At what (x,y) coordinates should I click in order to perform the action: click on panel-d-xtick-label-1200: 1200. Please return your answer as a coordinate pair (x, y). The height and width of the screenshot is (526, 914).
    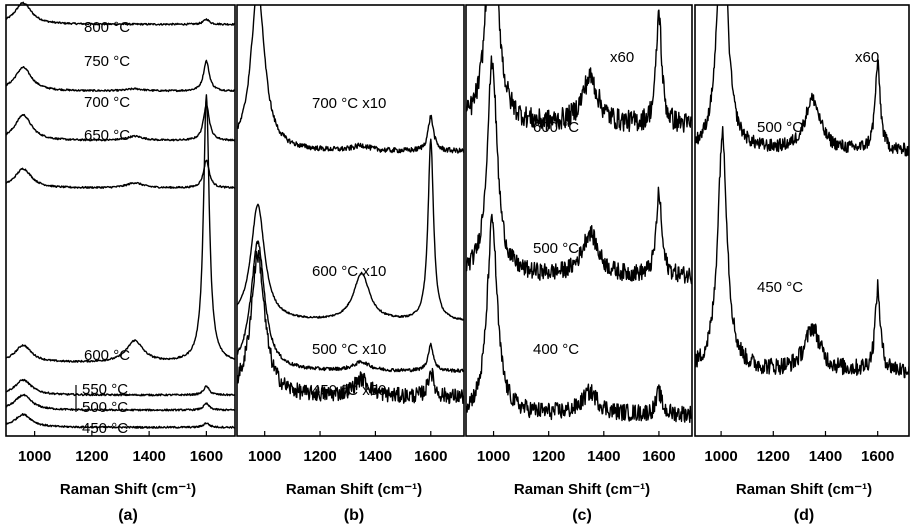
    Looking at the image, I should click on (773, 456).